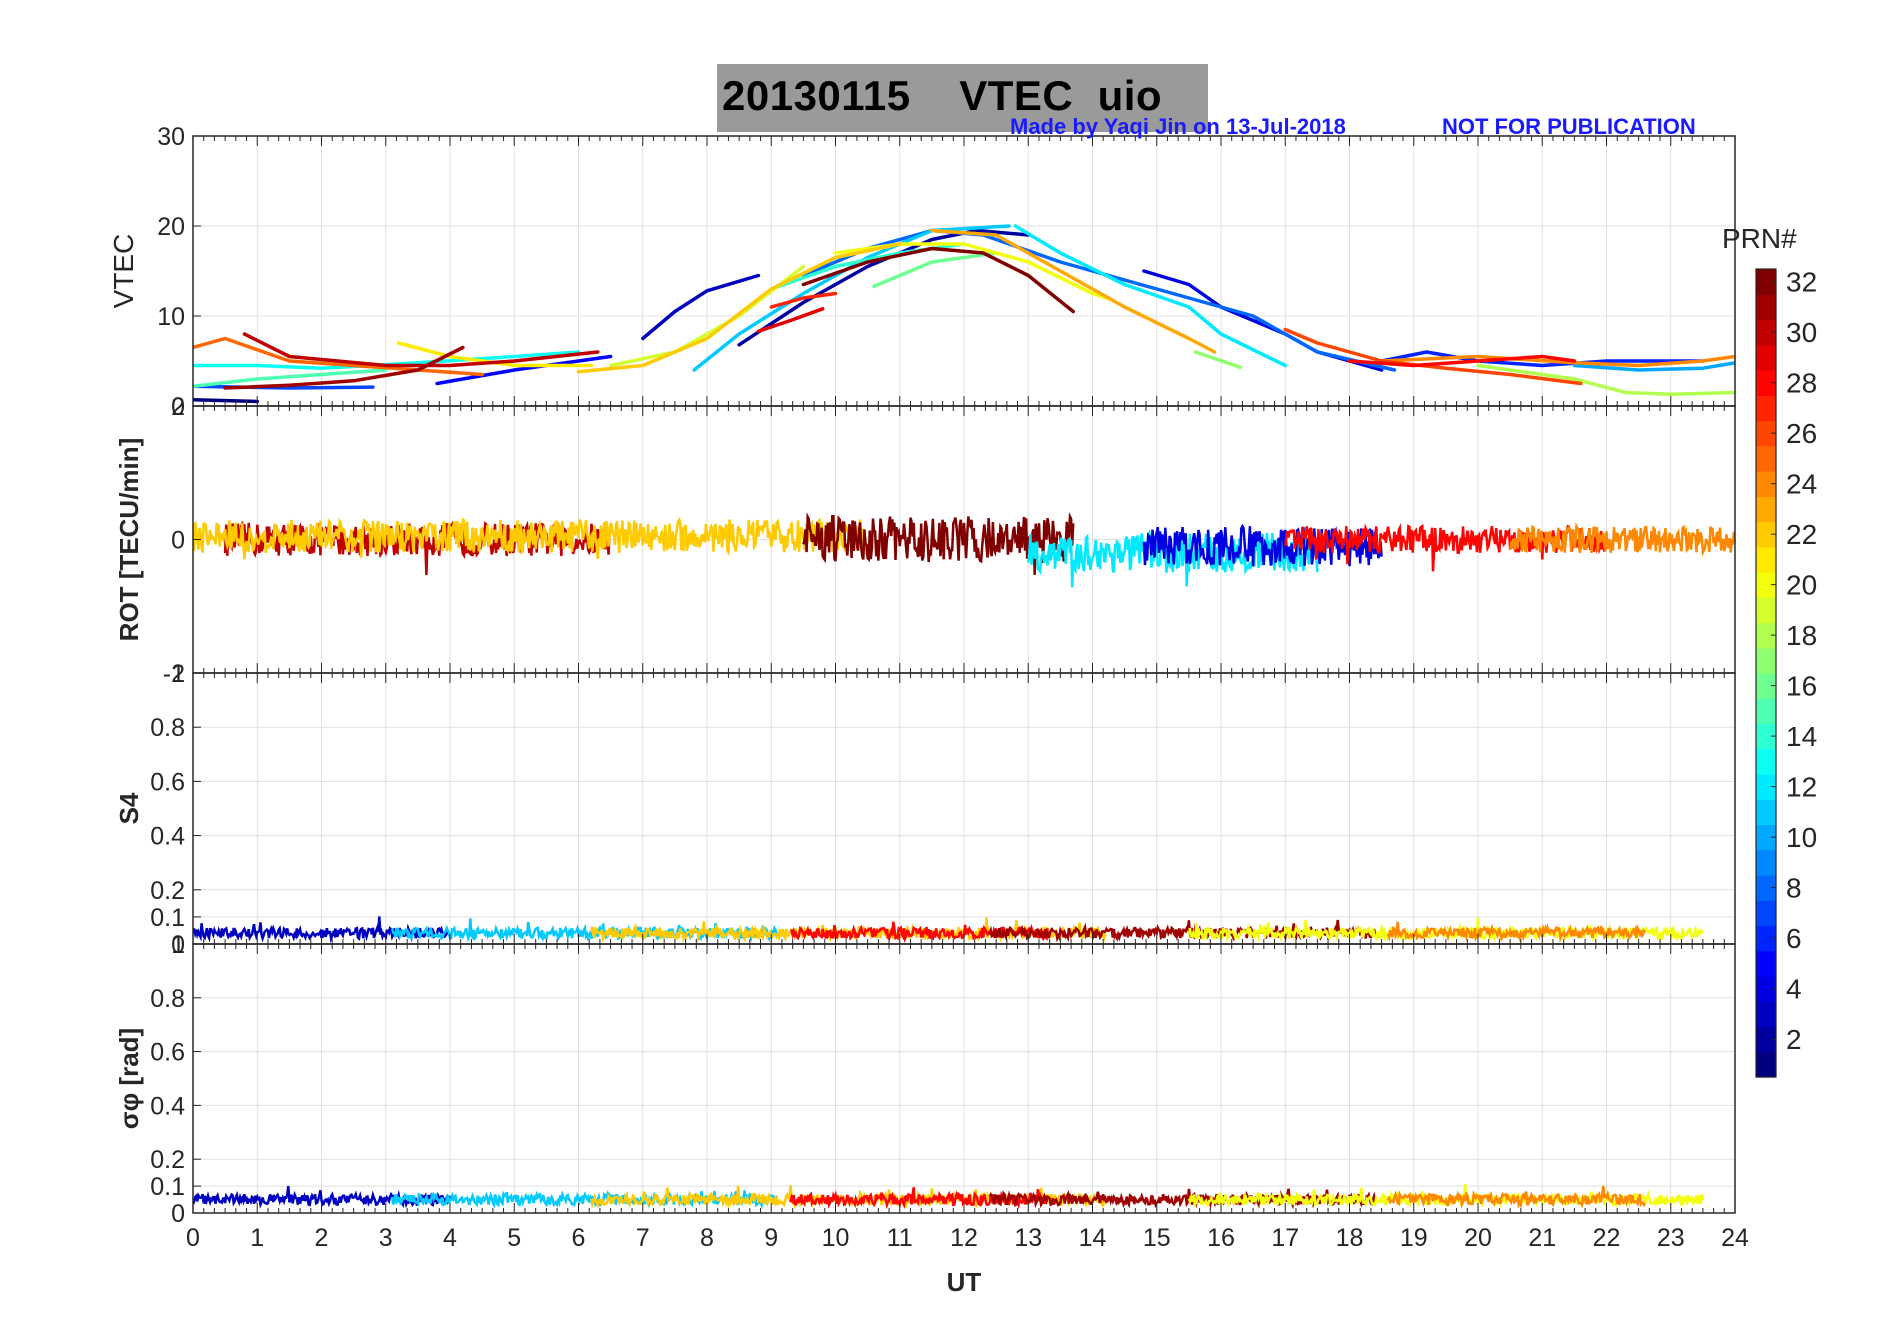  Describe the element at coordinates (816, 95) in the screenshot. I see `title-date: 20130115` at that location.